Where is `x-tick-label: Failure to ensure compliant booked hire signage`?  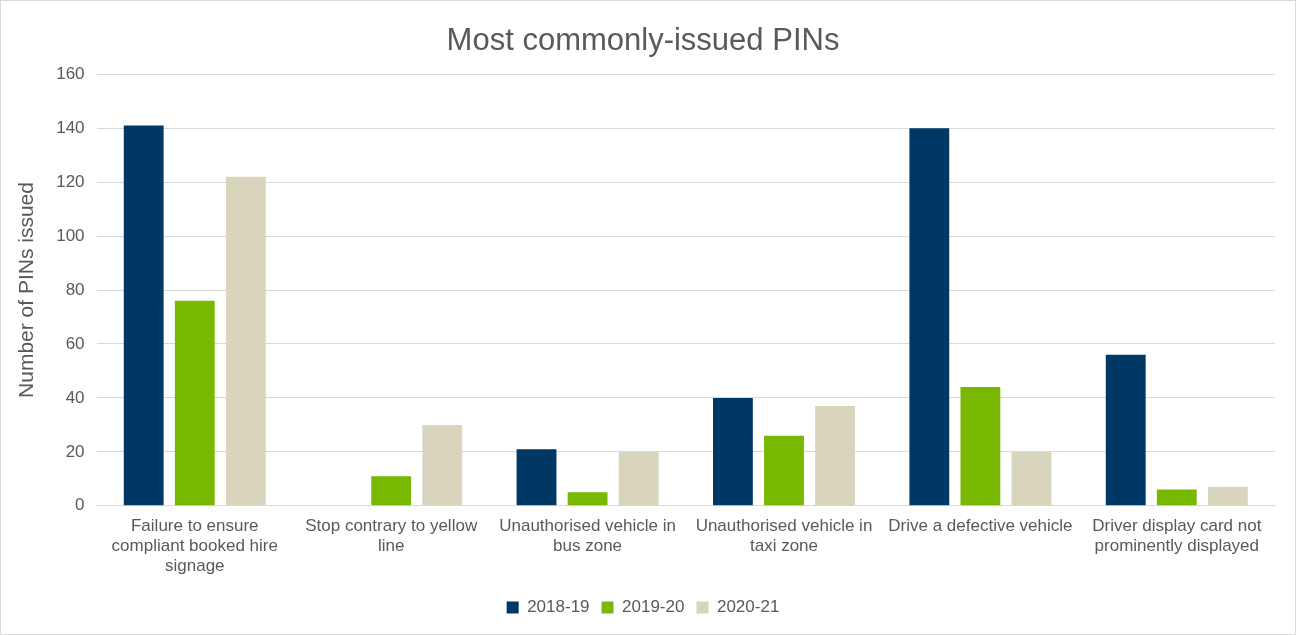 x-tick-label: Failure to ensure compliant booked hire signage is located at coordinates (194, 545).